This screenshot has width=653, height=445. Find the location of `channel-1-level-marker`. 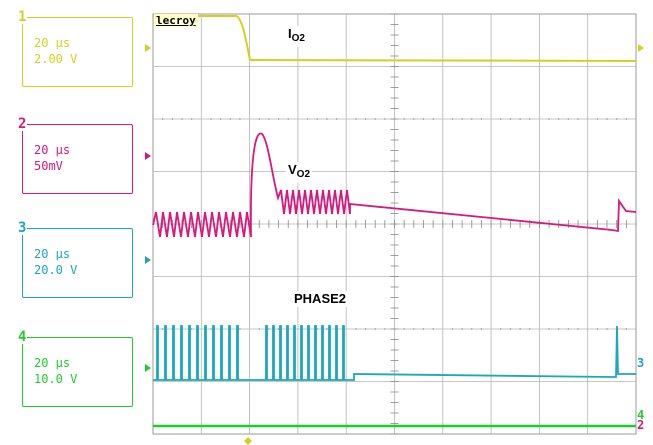

channel-1-level-marker is located at coordinates (148, 48).